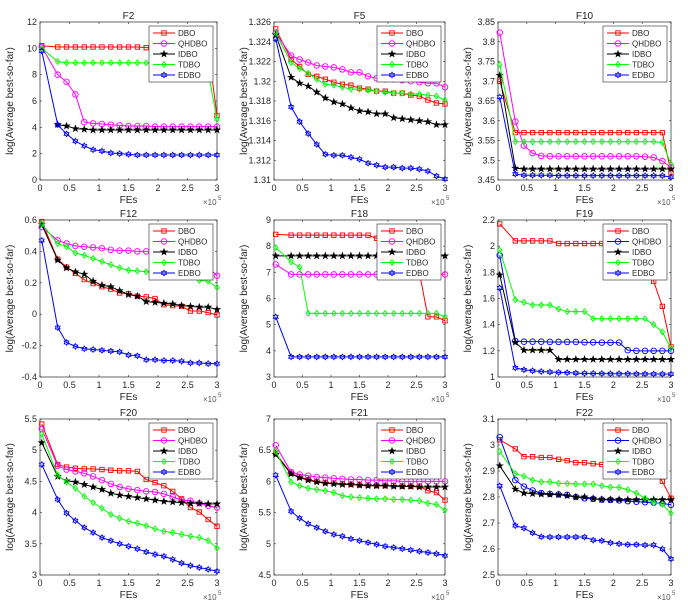 The width and height of the screenshot is (688, 608). Describe the element at coordinates (585, 303) in the screenshot. I see `series-line` at that location.